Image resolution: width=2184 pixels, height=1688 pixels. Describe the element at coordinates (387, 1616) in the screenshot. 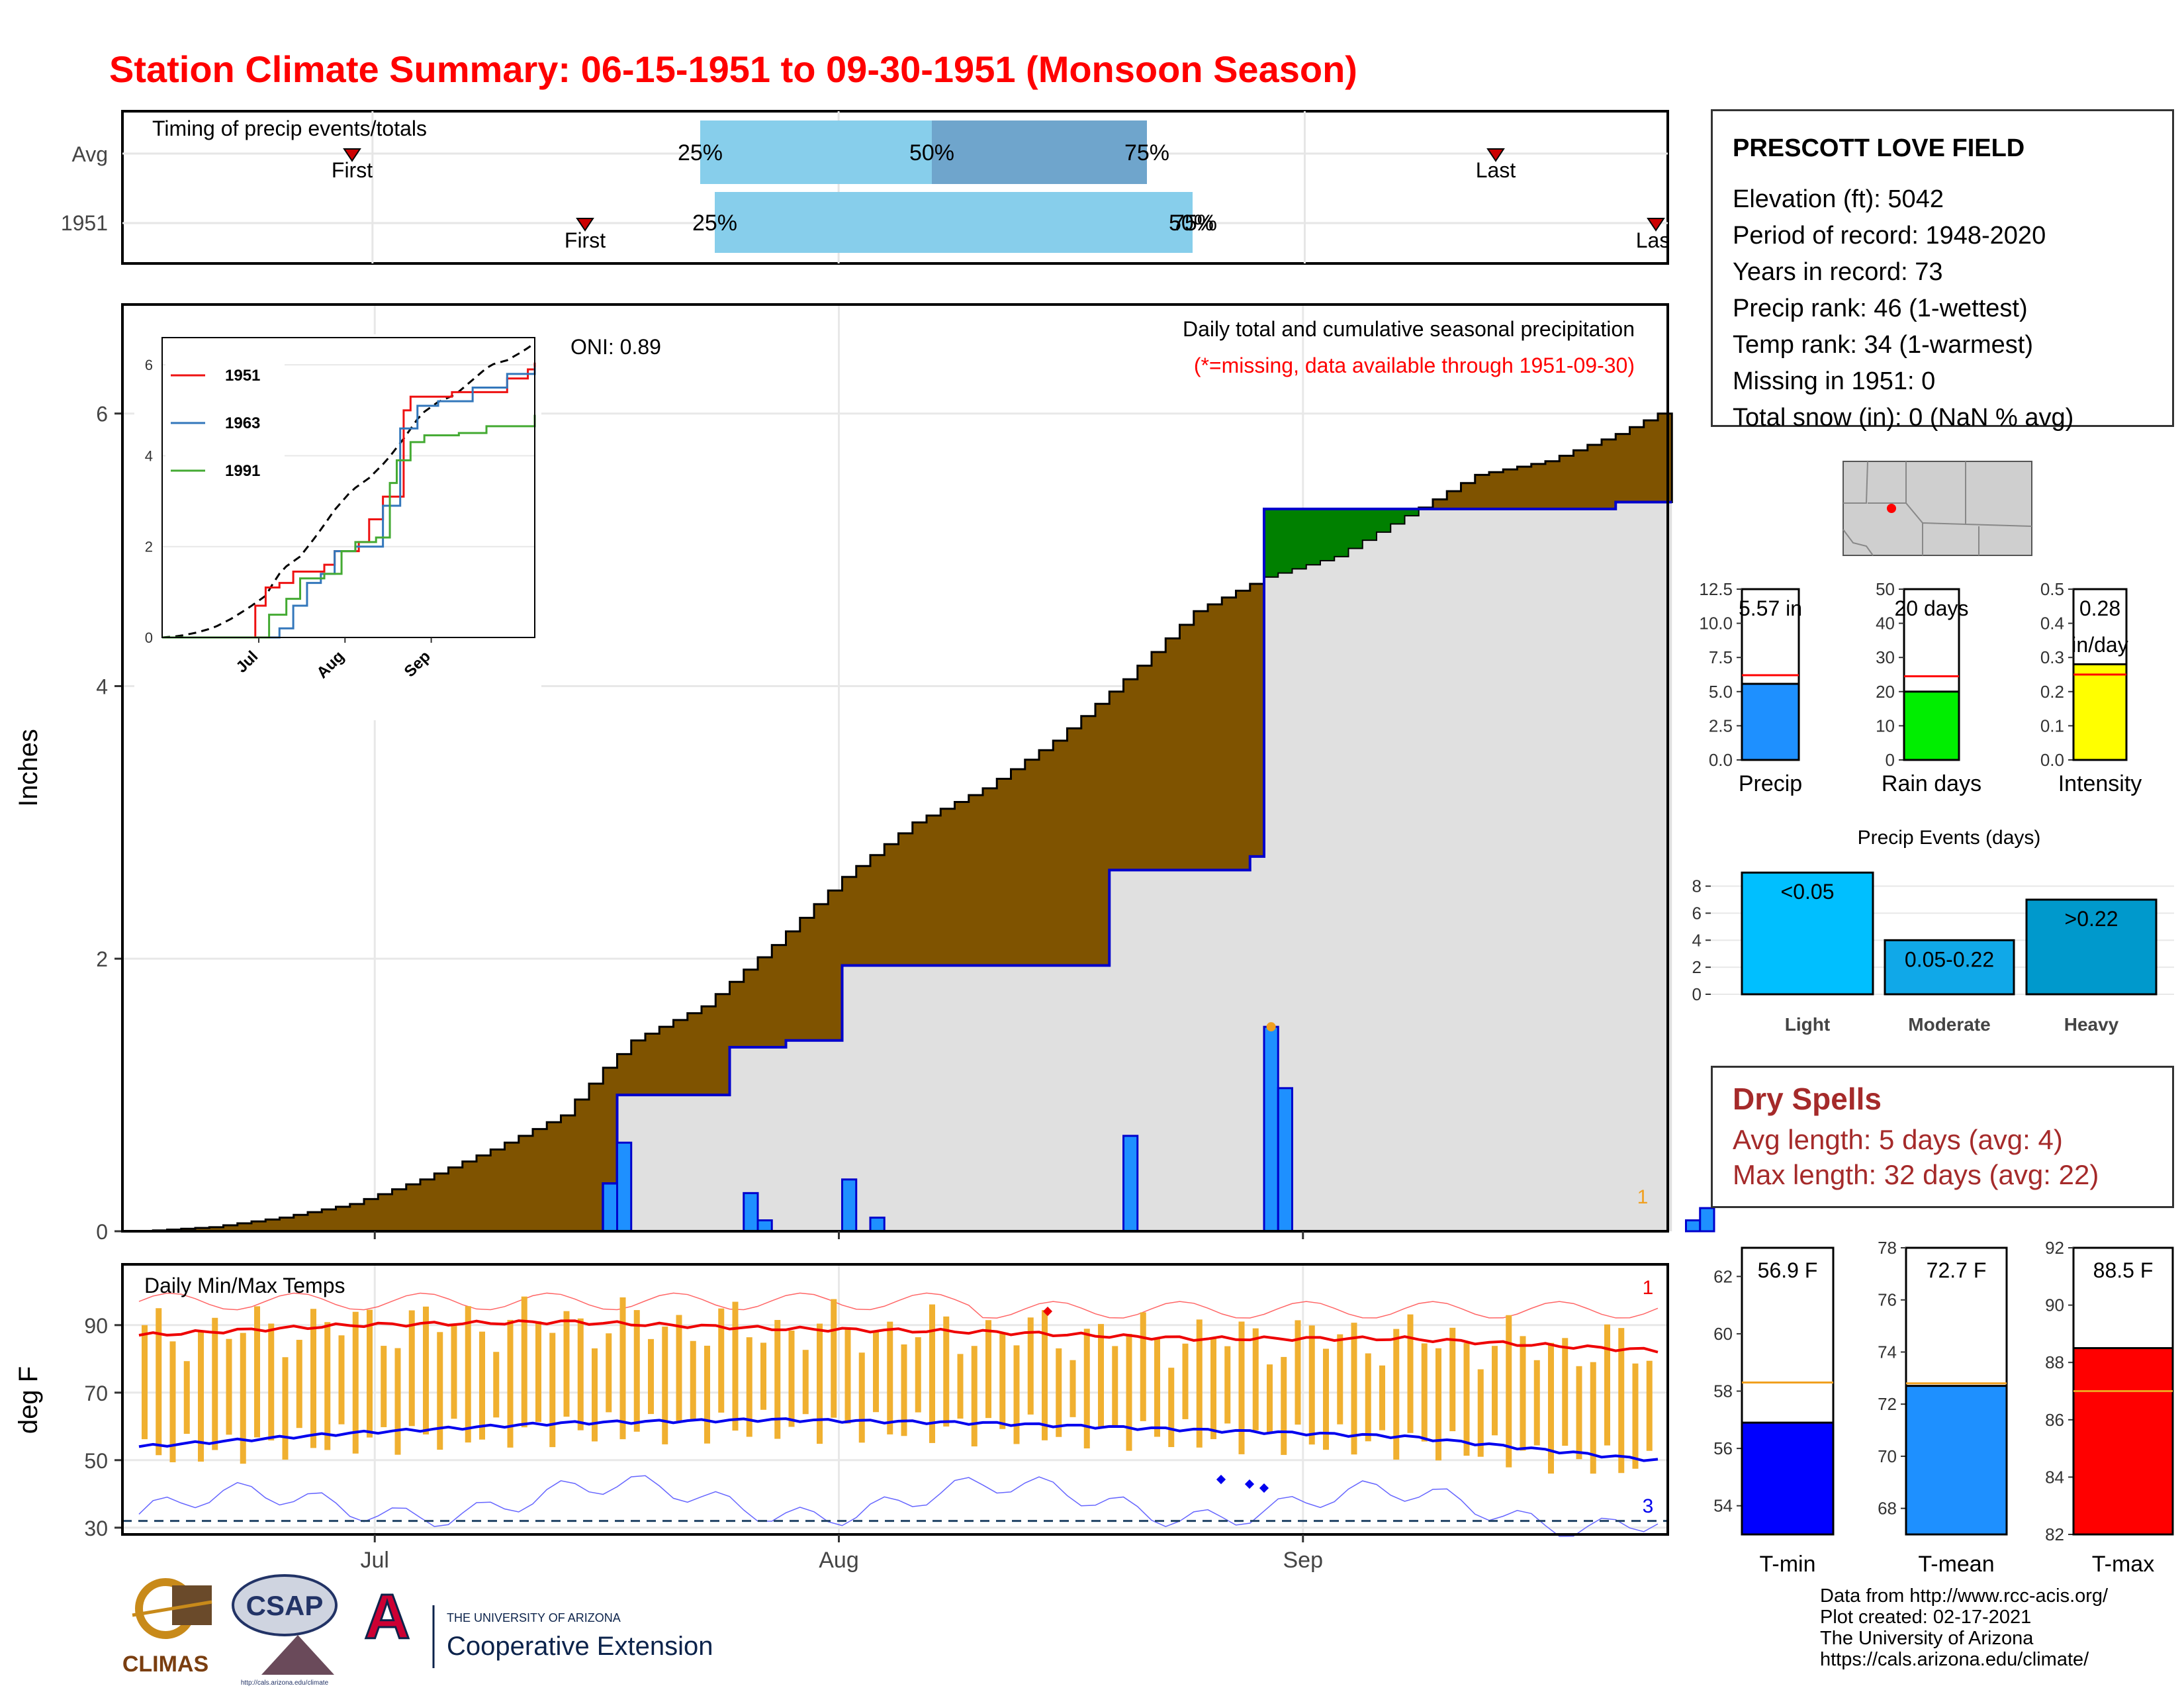

I see `ua-logo-letter: A` at that location.